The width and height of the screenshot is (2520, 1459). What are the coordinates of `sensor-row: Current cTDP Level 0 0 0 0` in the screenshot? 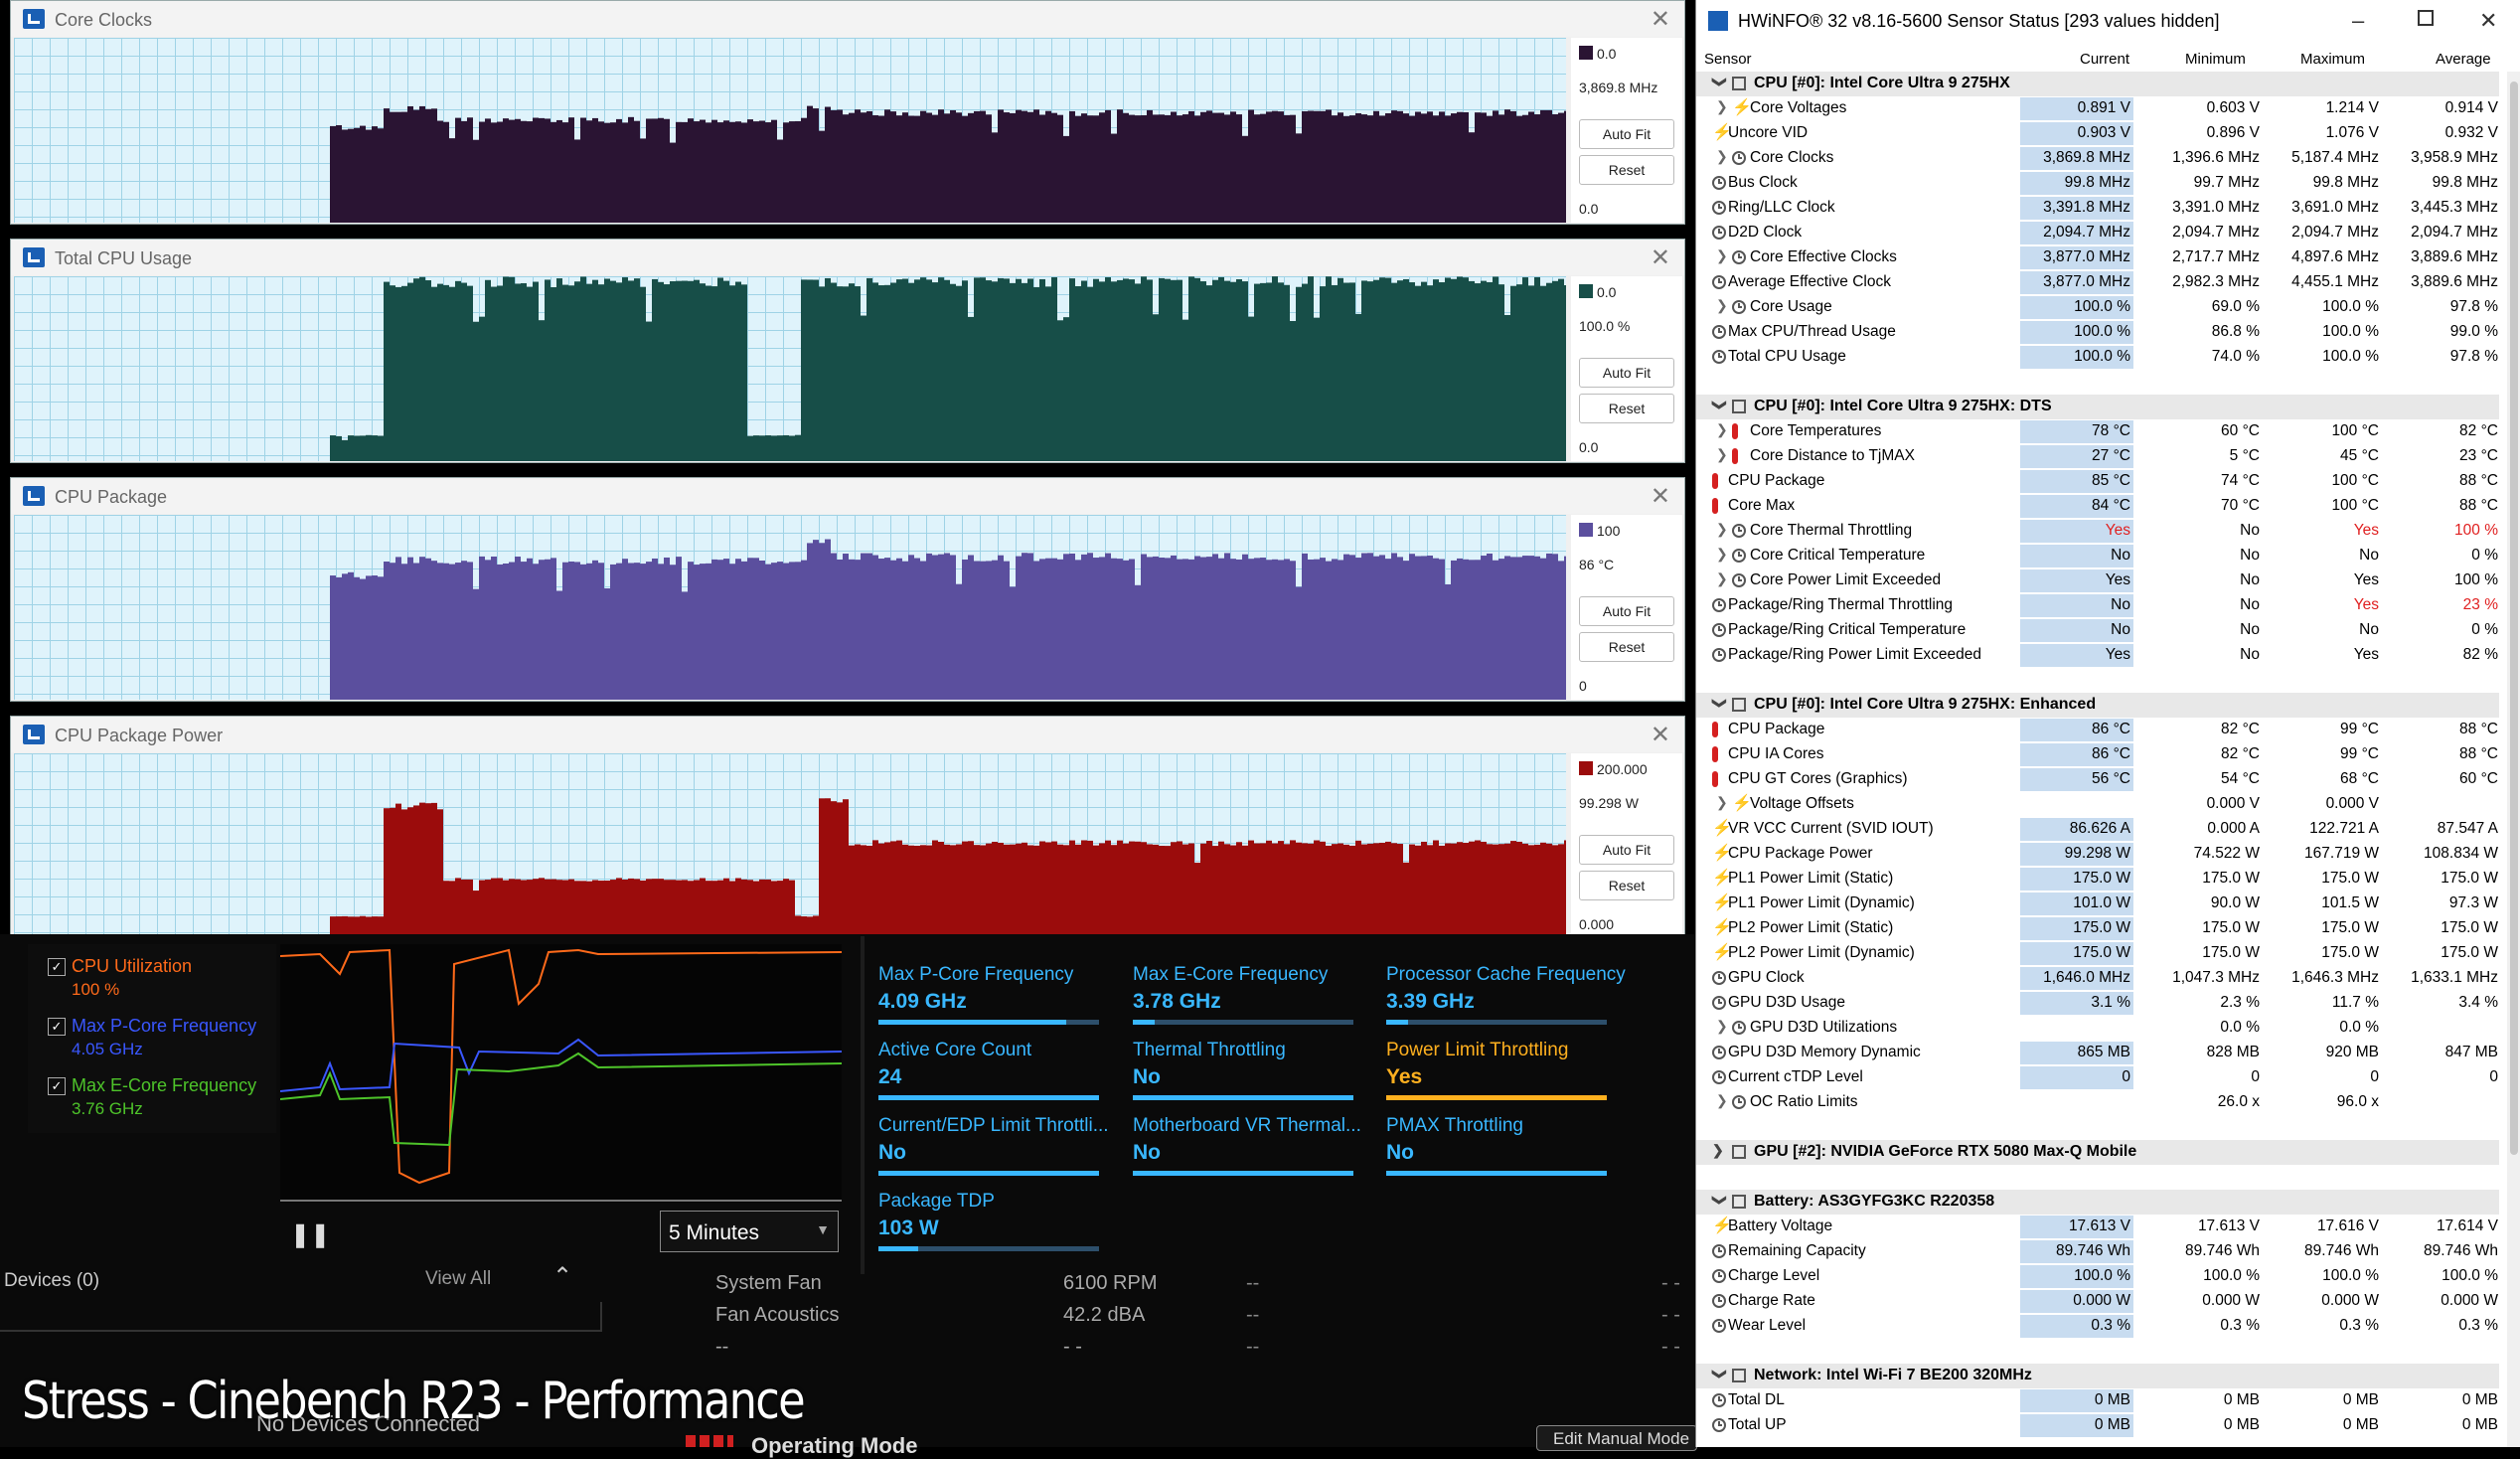 It's located at (2097, 1077).